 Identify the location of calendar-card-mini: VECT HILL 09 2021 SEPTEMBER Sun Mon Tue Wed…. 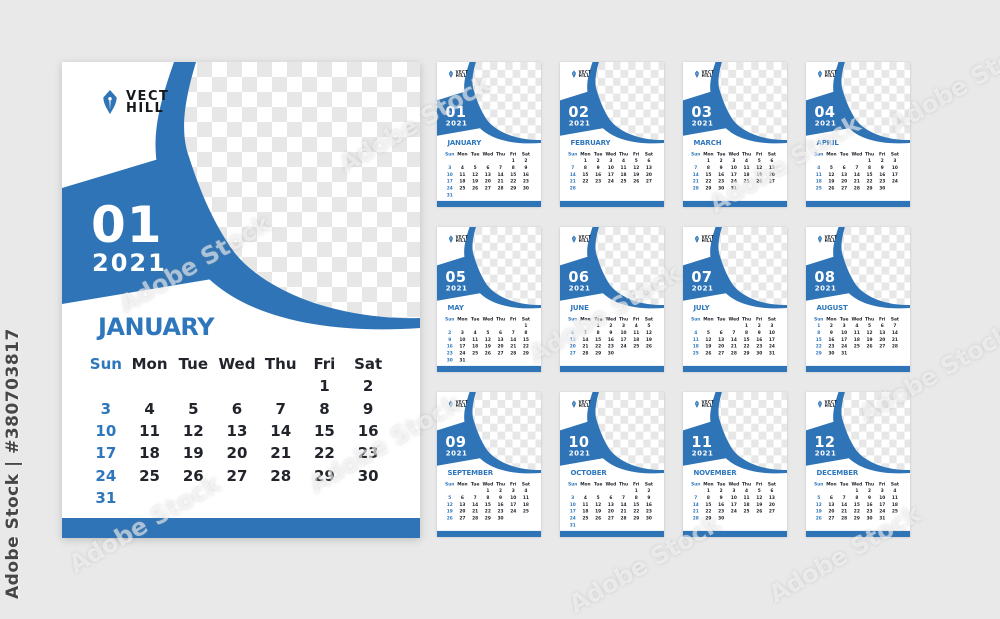
(489, 464).